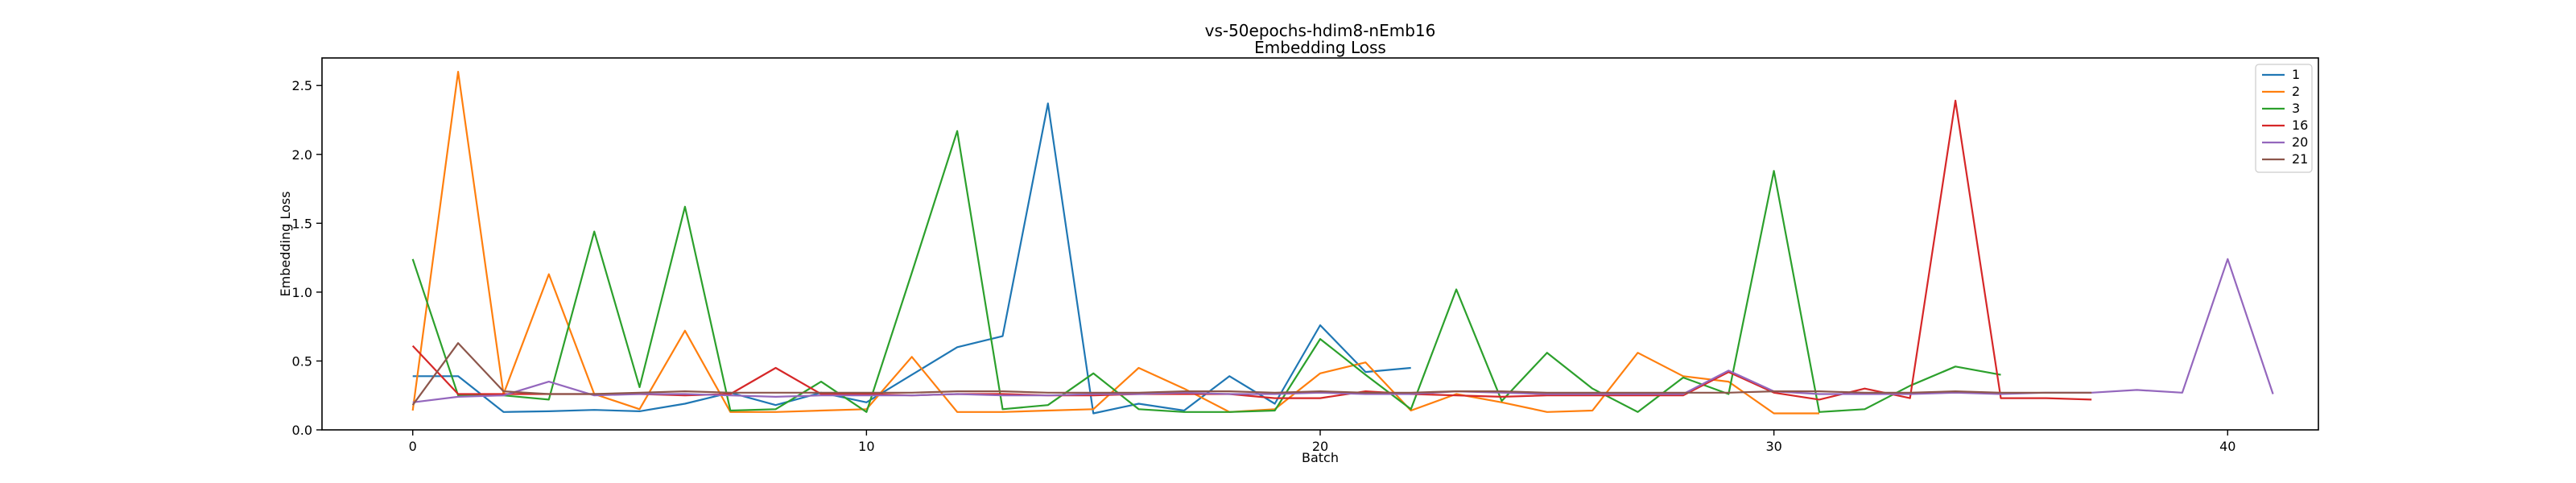 This screenshot has width=2576, height=483. I want to click on y-axis-label: Embedding Loss, so click(285, 244).